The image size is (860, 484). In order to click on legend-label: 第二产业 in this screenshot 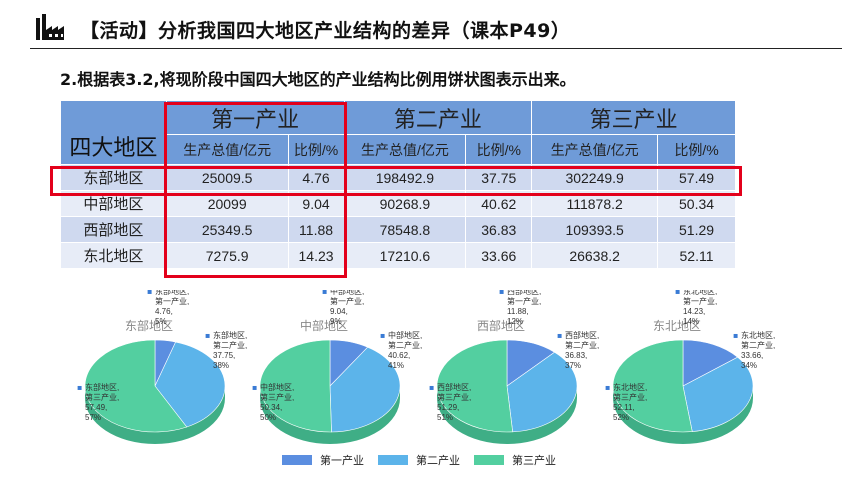, I will do `click(438, 461)`.